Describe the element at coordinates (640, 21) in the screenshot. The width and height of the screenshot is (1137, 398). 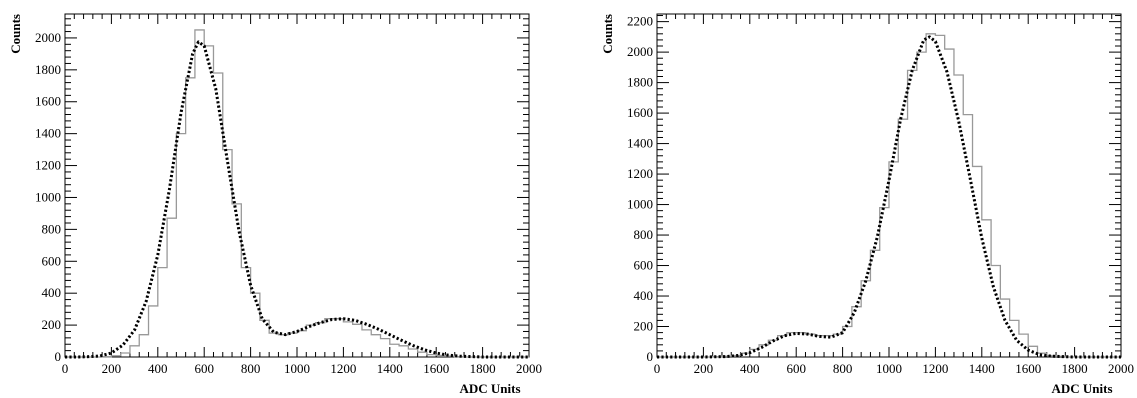
I see `y-tick-label: 2200` at that location.